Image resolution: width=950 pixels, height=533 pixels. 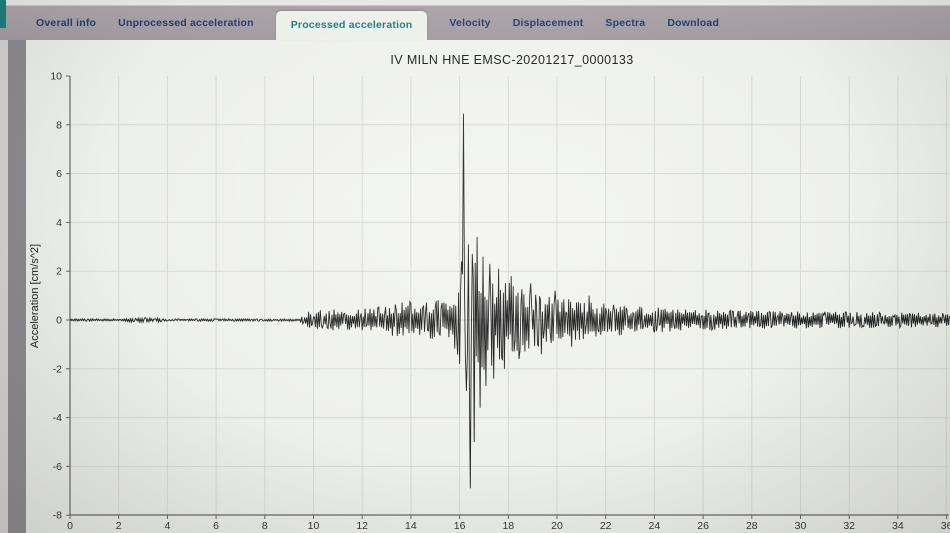 I want to click on y-axis-label: Acceleration [cm/s^2], so click(x=35, y=296).